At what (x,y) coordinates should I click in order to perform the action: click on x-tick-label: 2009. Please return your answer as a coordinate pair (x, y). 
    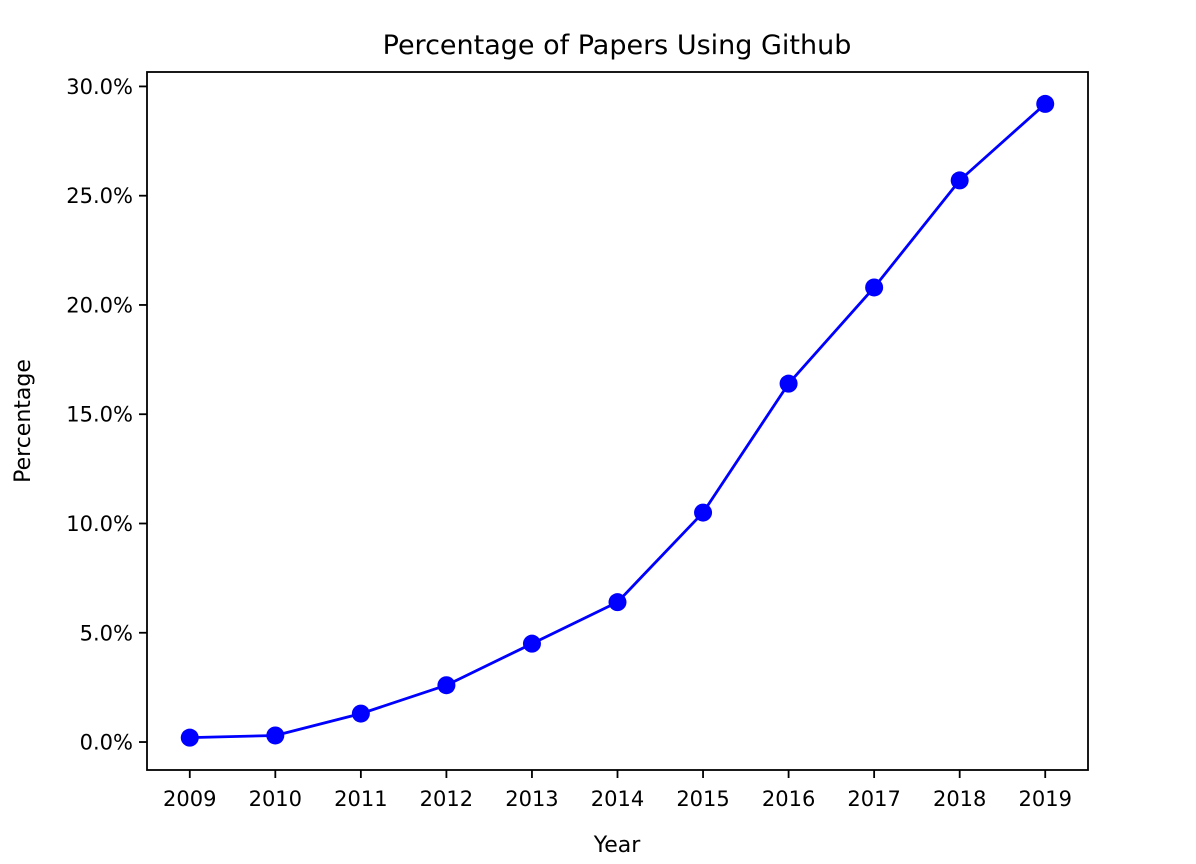
    Looking at the image, I should click on (189, 799).